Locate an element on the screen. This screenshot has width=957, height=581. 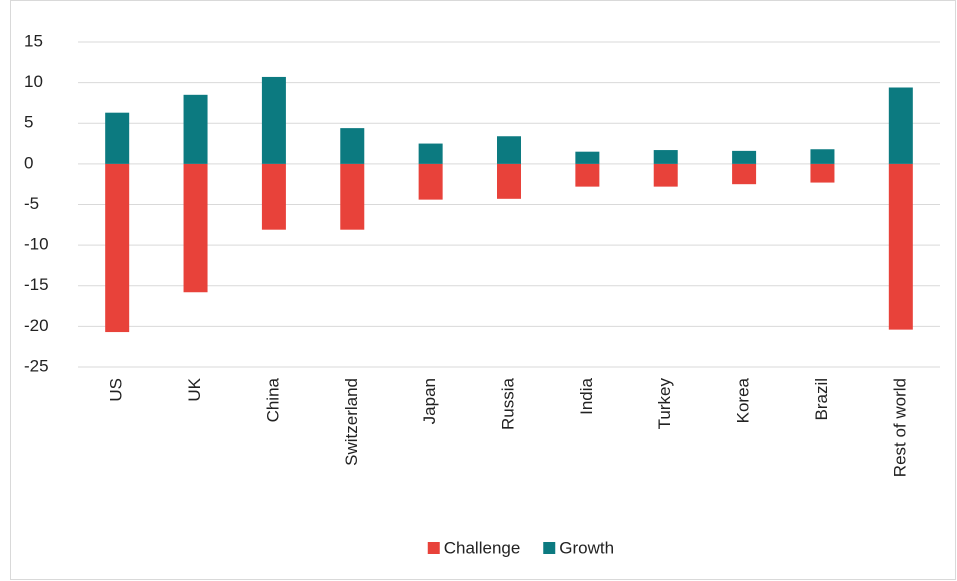
x-tick-label: Brazil is located at coordinates (821, 399).